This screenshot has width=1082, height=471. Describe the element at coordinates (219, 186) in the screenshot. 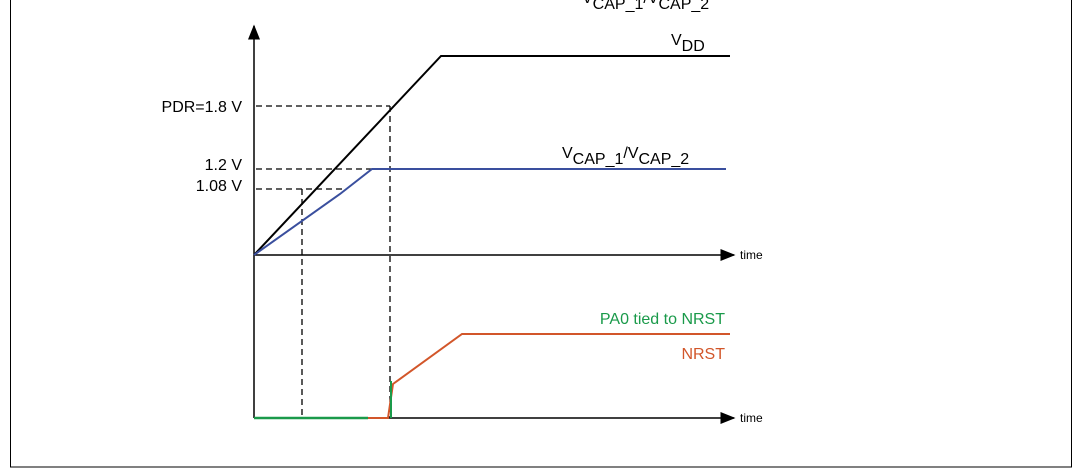

I see `level-label: 1.08 V` at that location.